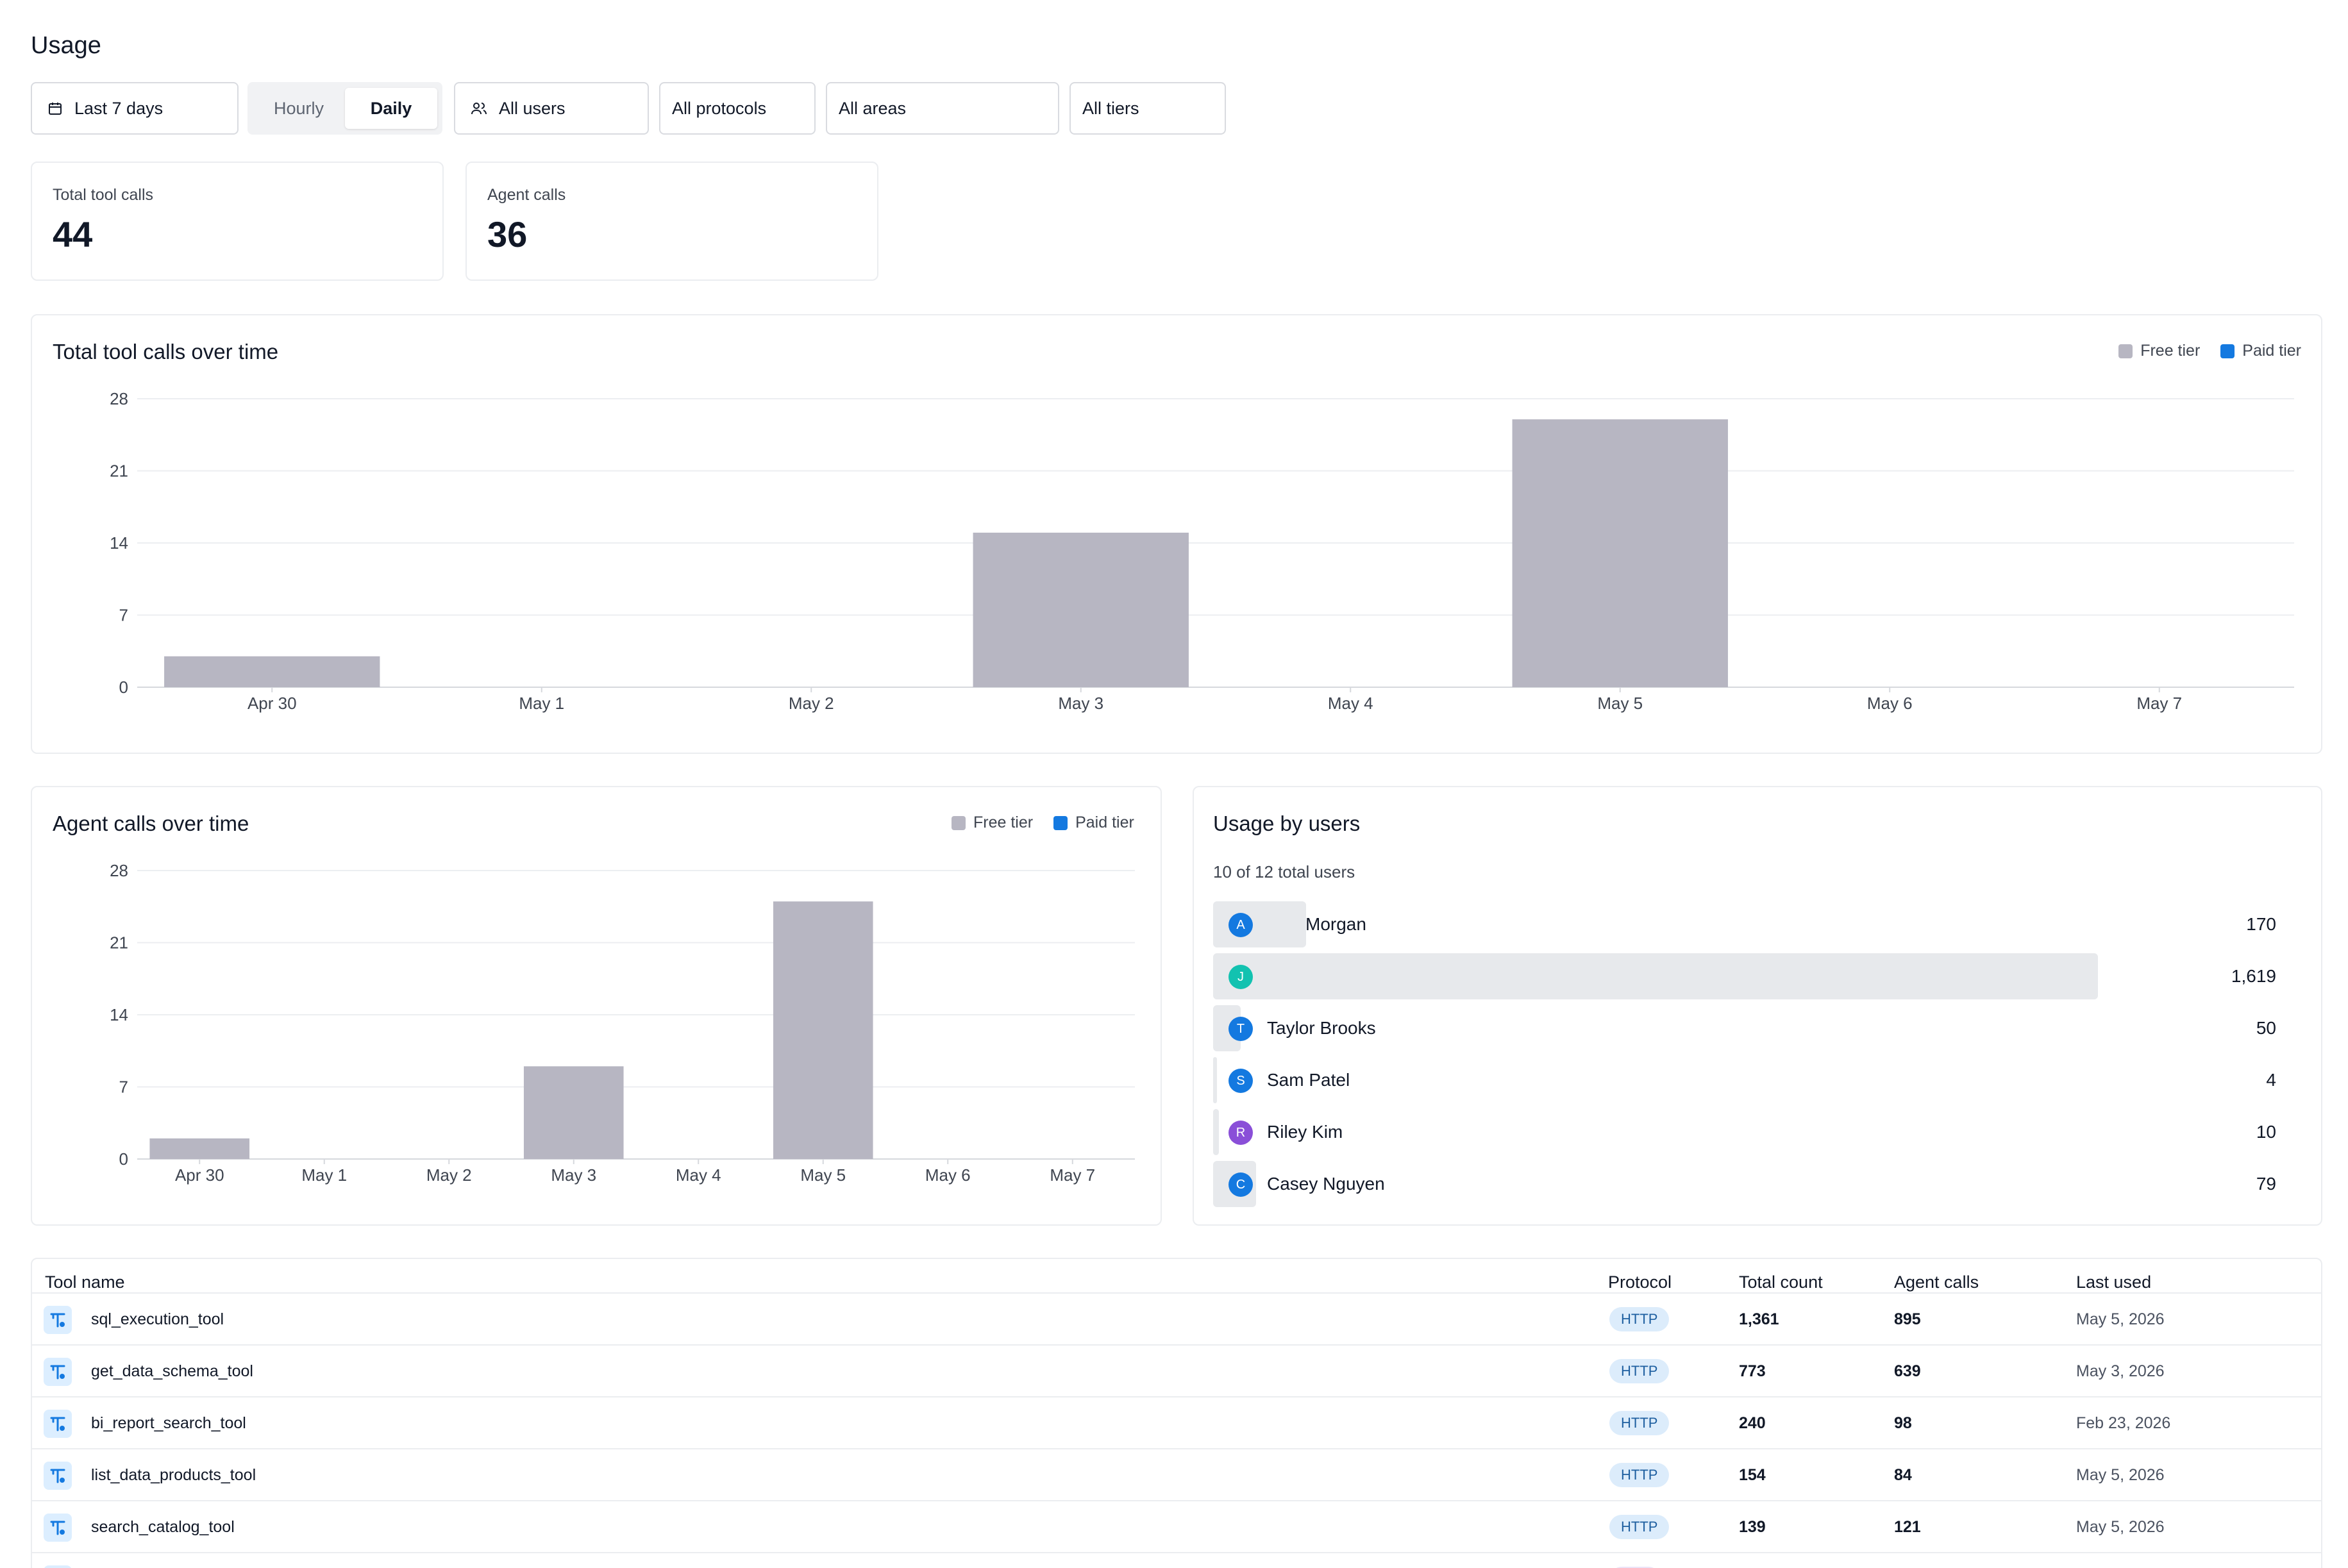 The width and height of the screenshot is (2348, 1568). What do you see at coordinates (1241, 1184) in the screenshot?
I see `avatar: C` at bounding box center [1241, 1184].